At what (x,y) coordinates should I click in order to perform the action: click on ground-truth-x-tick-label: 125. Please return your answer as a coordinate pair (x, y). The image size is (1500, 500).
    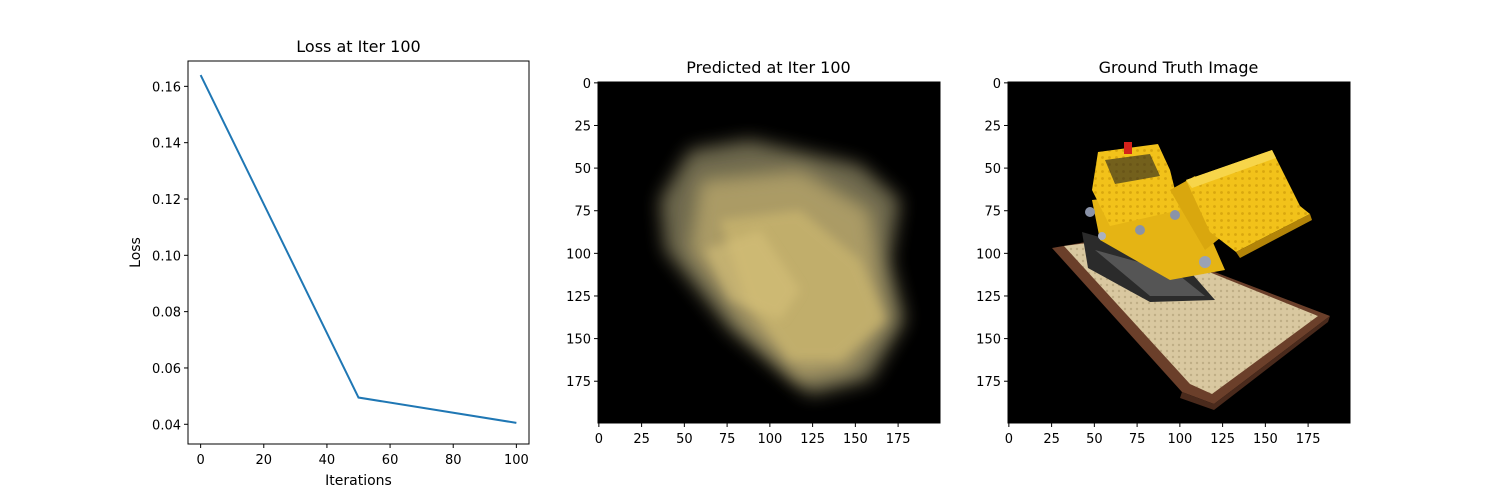
    Looking at the image, I should click on (1222, 439).